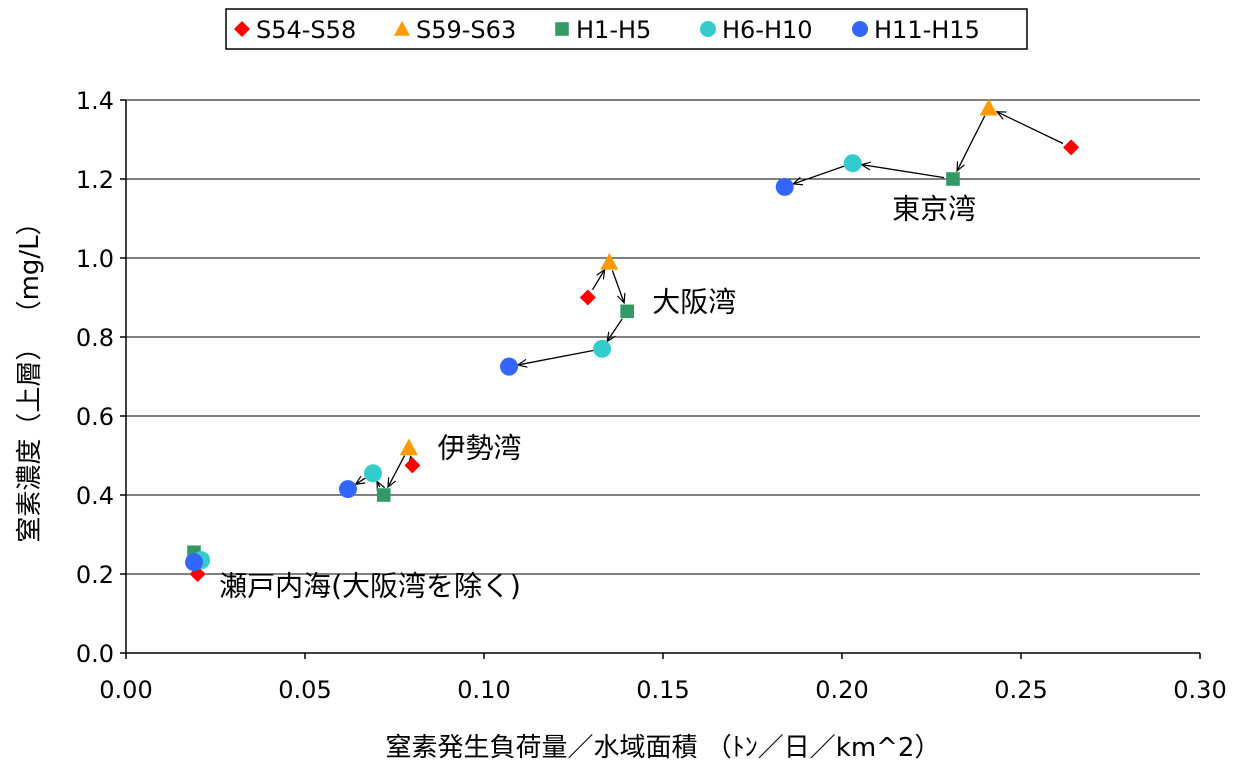 This screenshot has width=1244, height=767. What do you see at coordinates (95, 654) in the screenshot?
I see `y-tick-label: 0.0` at bounding box center [95, 654].